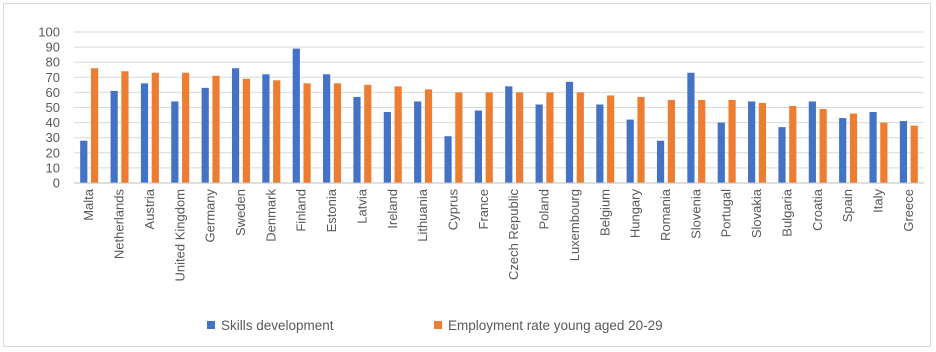 The image size is (936, 352). What do you see at coordinates (853, 148) in the screenshot?
I see `bar-employment-spain` at bounding box center [853, 148].